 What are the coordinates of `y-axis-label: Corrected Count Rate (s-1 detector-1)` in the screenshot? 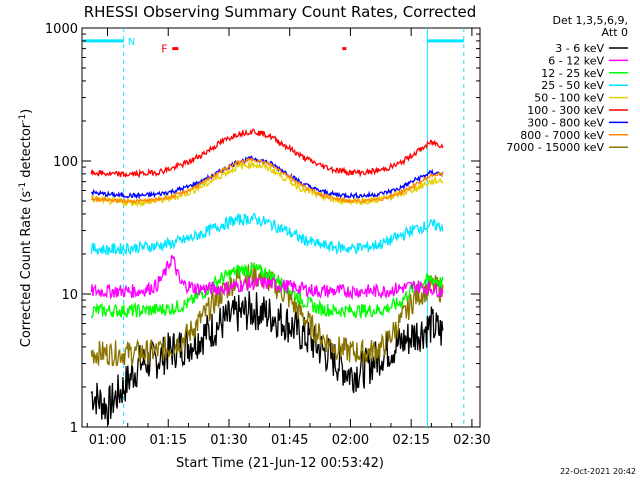 It's located at (26, 228).